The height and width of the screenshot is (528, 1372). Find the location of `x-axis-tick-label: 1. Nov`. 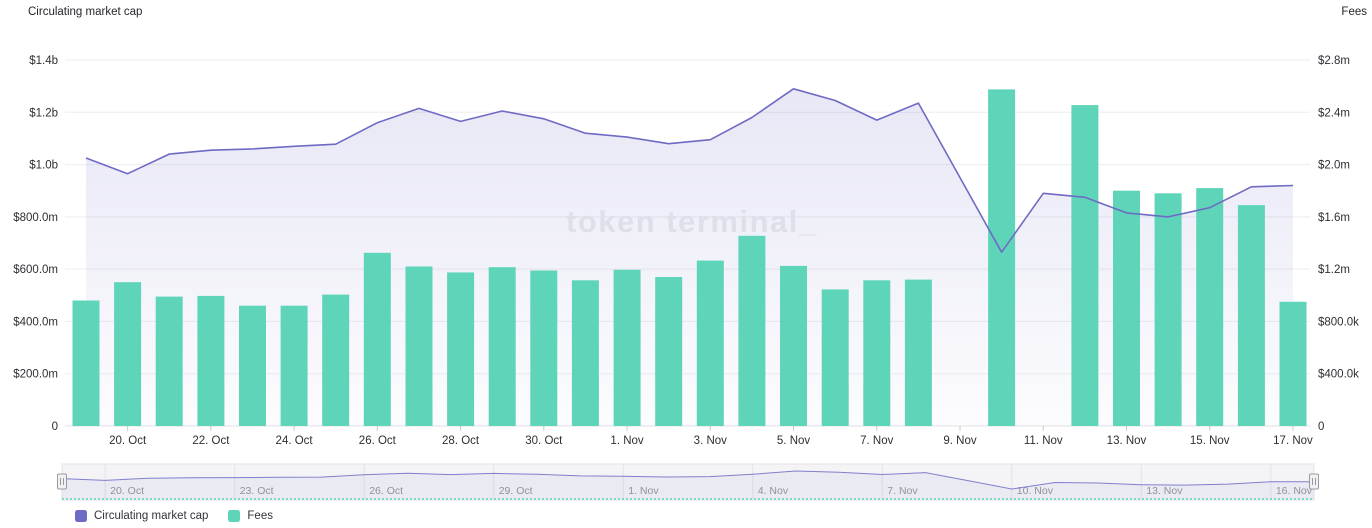

x-axis-tick-label: 1. Nov is located at coordinates (626, 441).